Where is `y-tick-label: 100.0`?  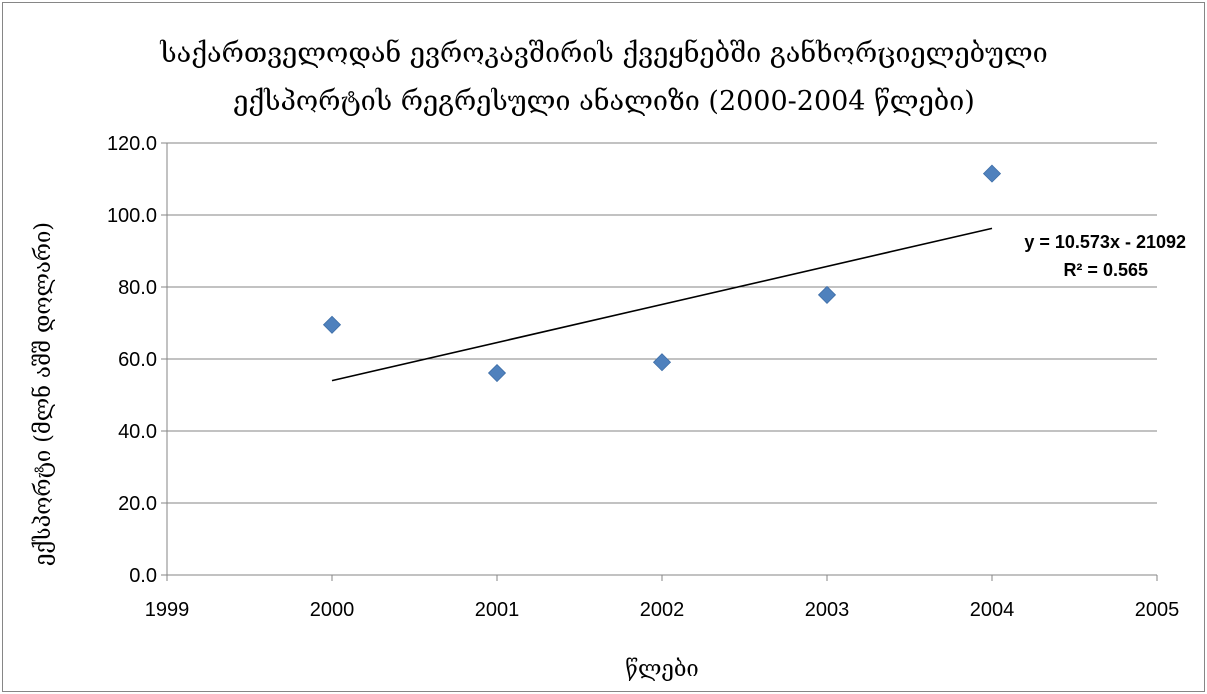
y-tick-label: 100.0 is located at coordinates (132, 216).